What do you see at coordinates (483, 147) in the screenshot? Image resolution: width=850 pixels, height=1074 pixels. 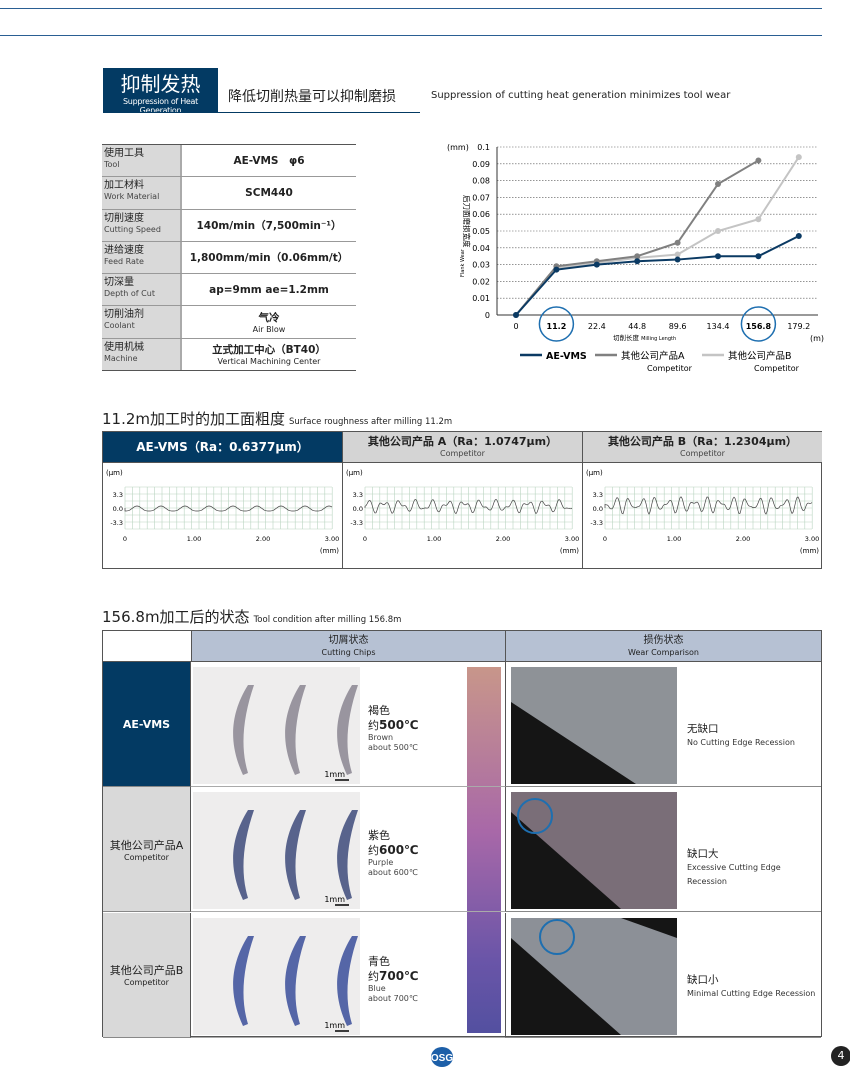 I see `y-tick-label: 0.1` at bounding box center [483, 147].